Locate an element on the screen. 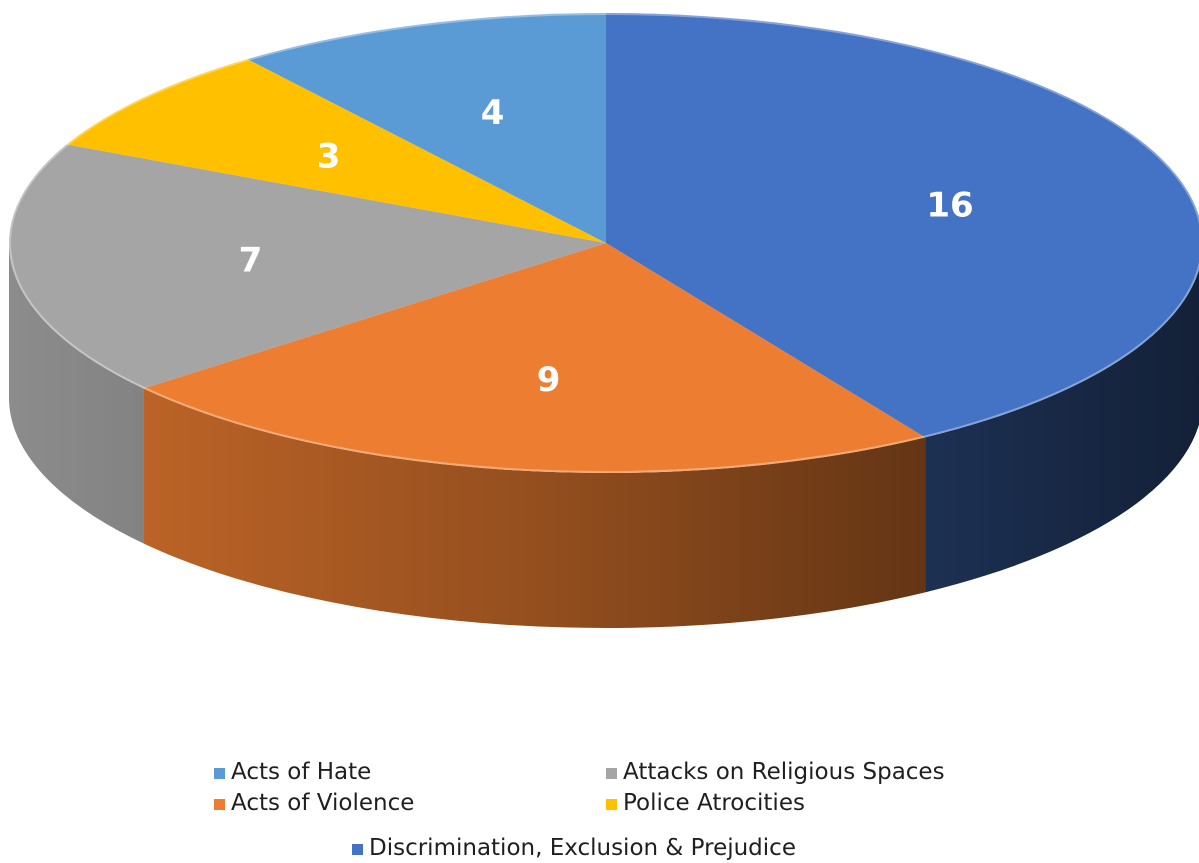 The width and height of the screenshot is (1199, 863). pie-side-discrimination-exclusion-prejudice is located at coordinates (1062, 431).